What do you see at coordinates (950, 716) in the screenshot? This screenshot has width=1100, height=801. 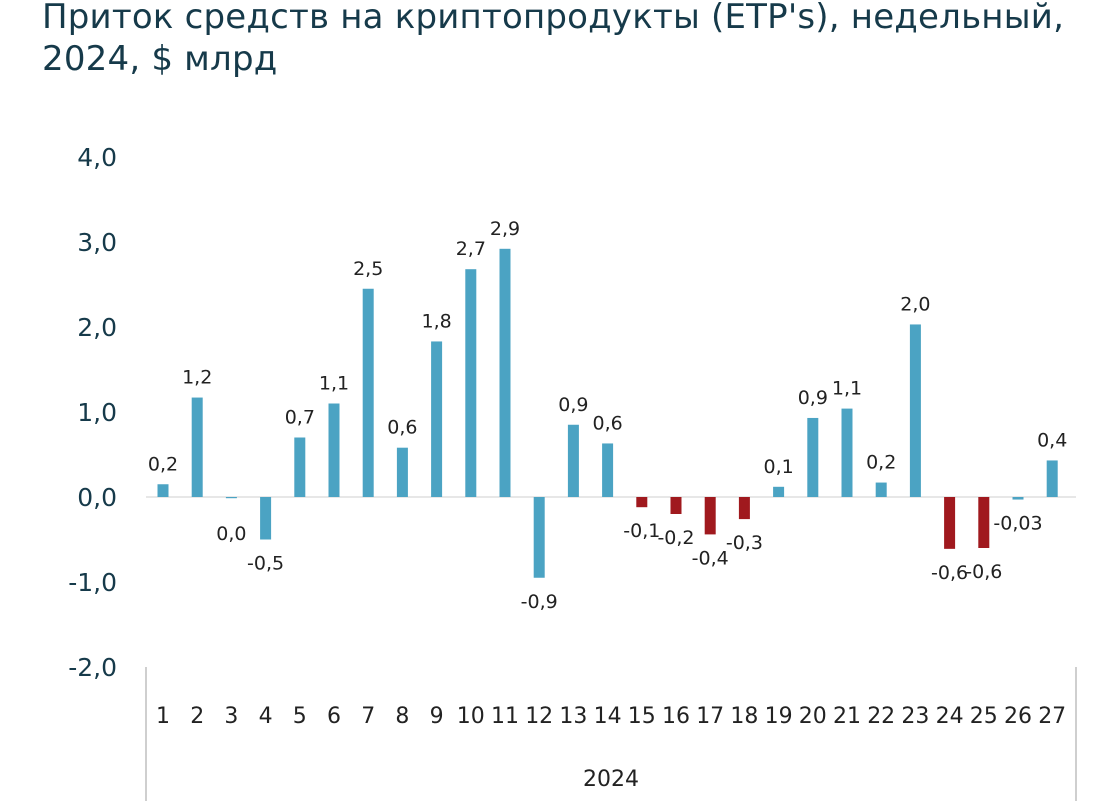 I see `x-tick-label: 24` at bounding box center [950, 716].